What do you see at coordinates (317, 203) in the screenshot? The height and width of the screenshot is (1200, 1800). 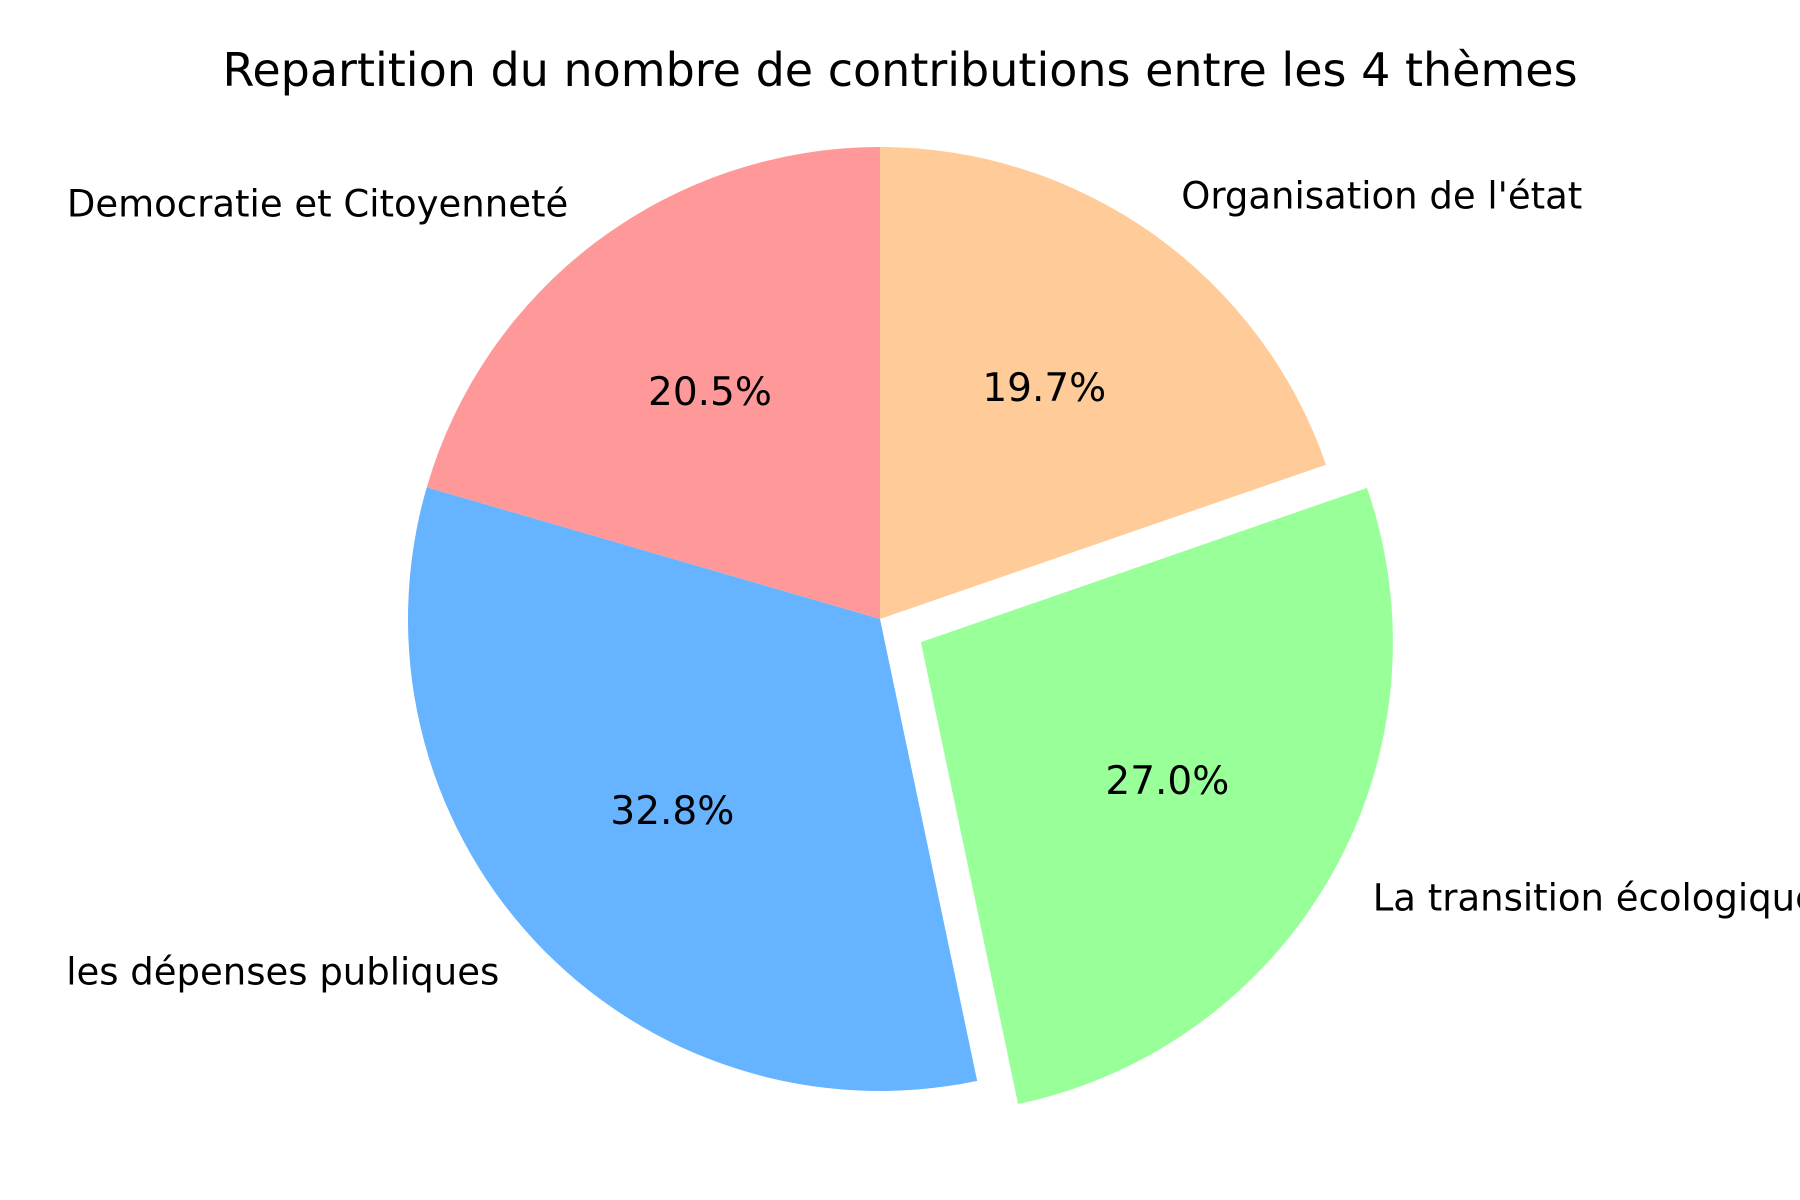 I see `slice-label: Democratie et Citoyenneté` at bounding box center [317, 203].